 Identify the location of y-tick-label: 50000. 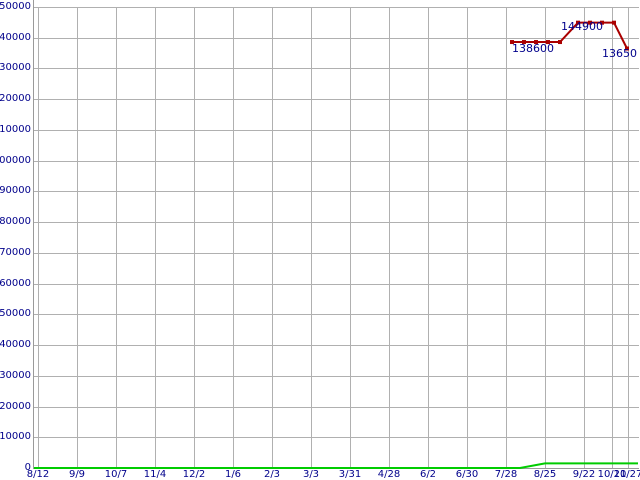
(15, 314).